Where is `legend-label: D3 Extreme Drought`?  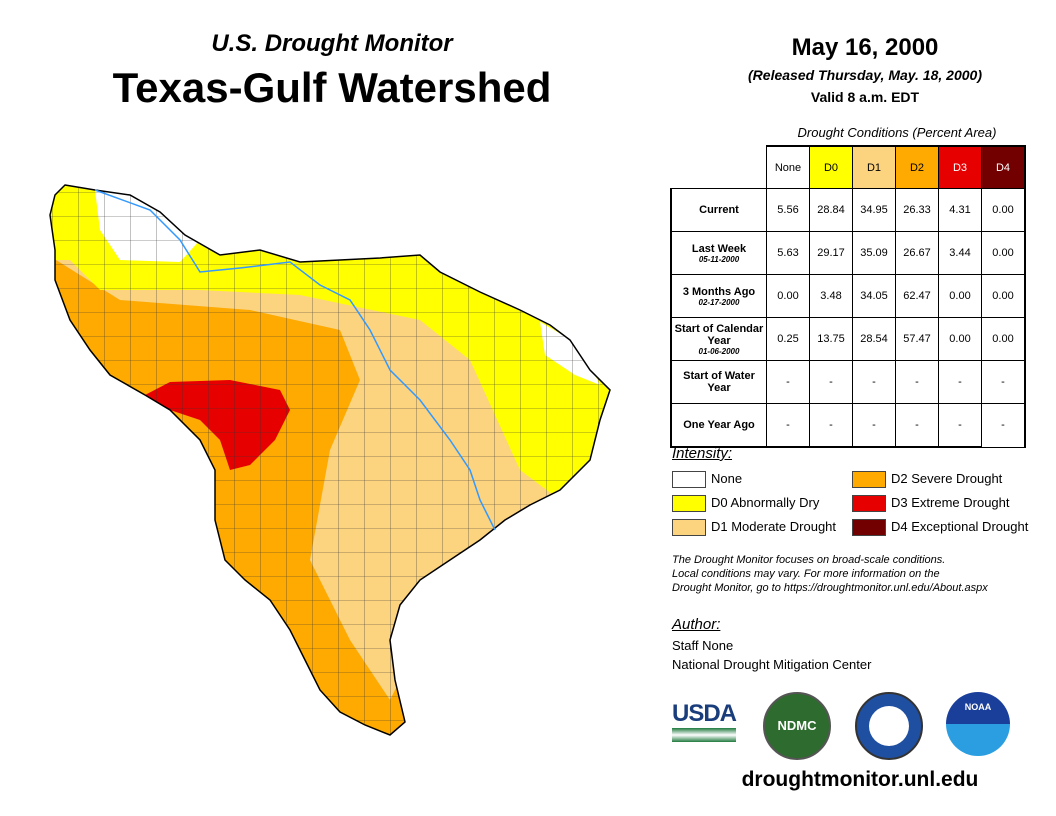 legend-label: D3 Extreme Drought is located at coordinates (950, 502).